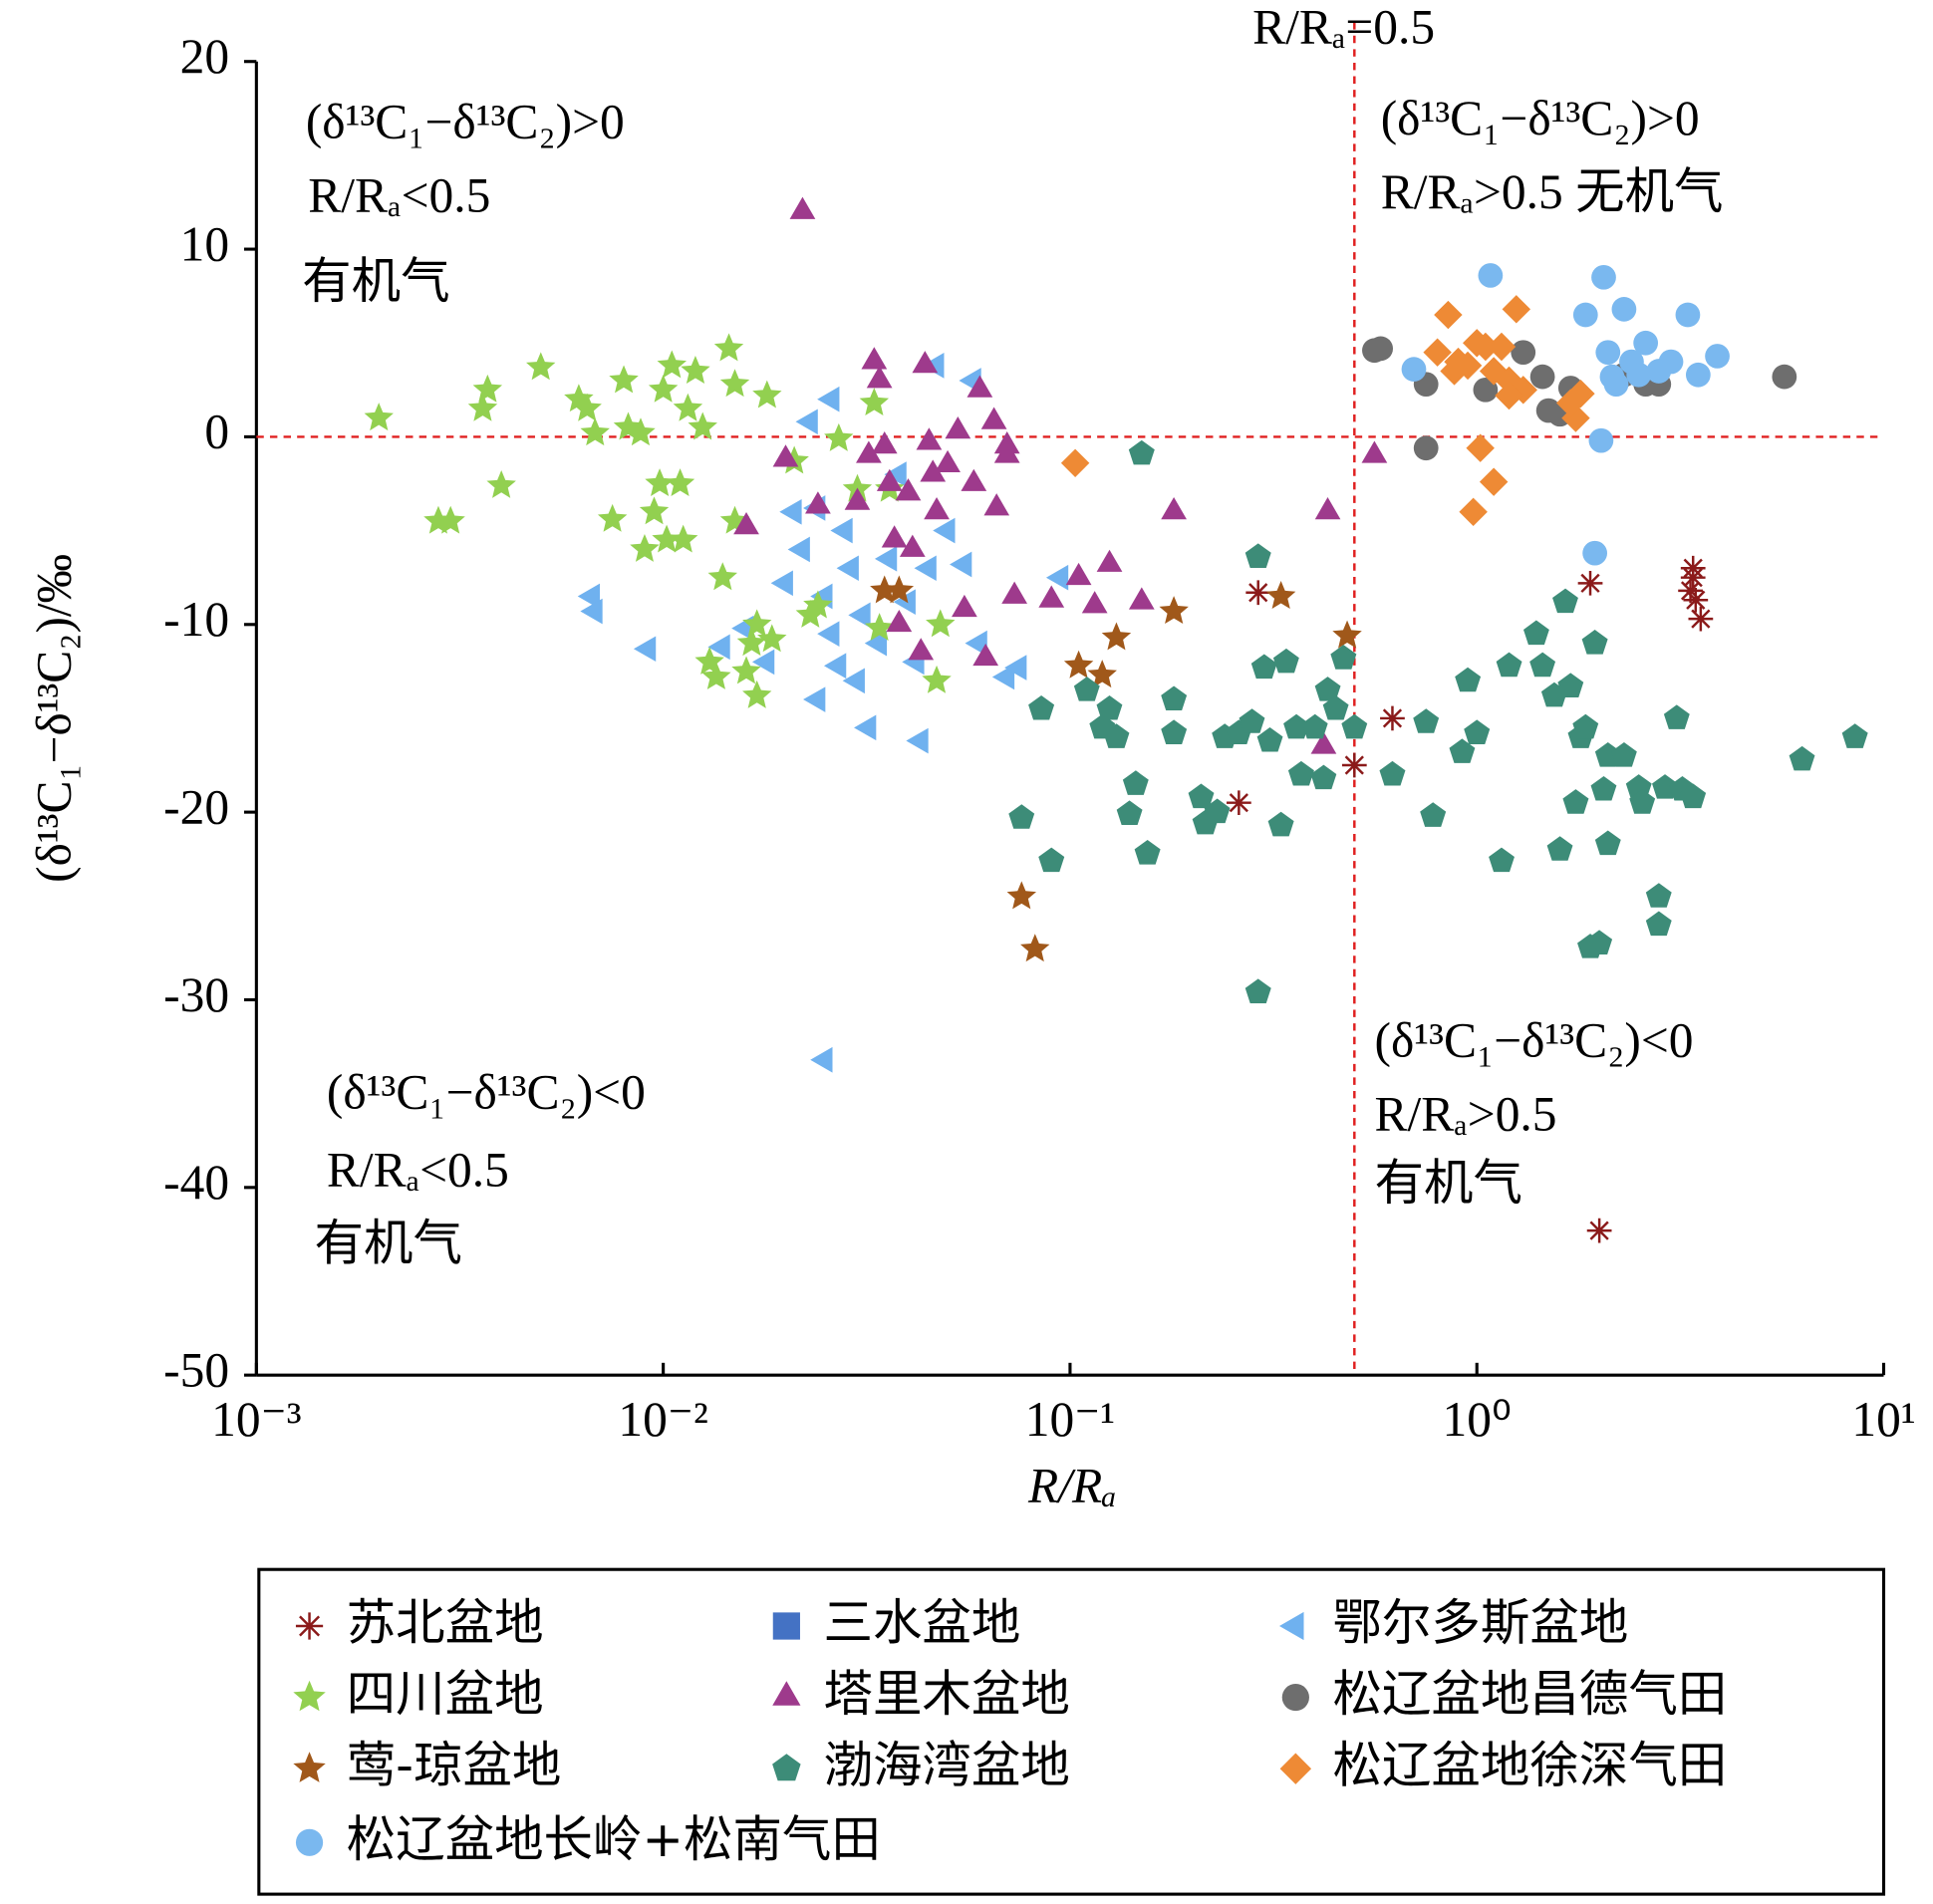 The height and width of the screenshot is (1904, 1933). What do you see at coordinates (1448, 1183) in the screenshot?
I see `annotation: 有机气` at bounding box center [1448, 1183].